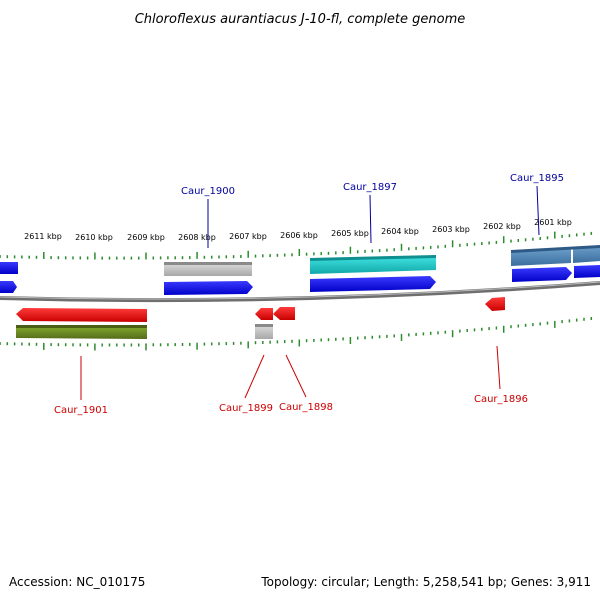  I want to click on kbp-label: 2609 kbp, so click(146, 237).